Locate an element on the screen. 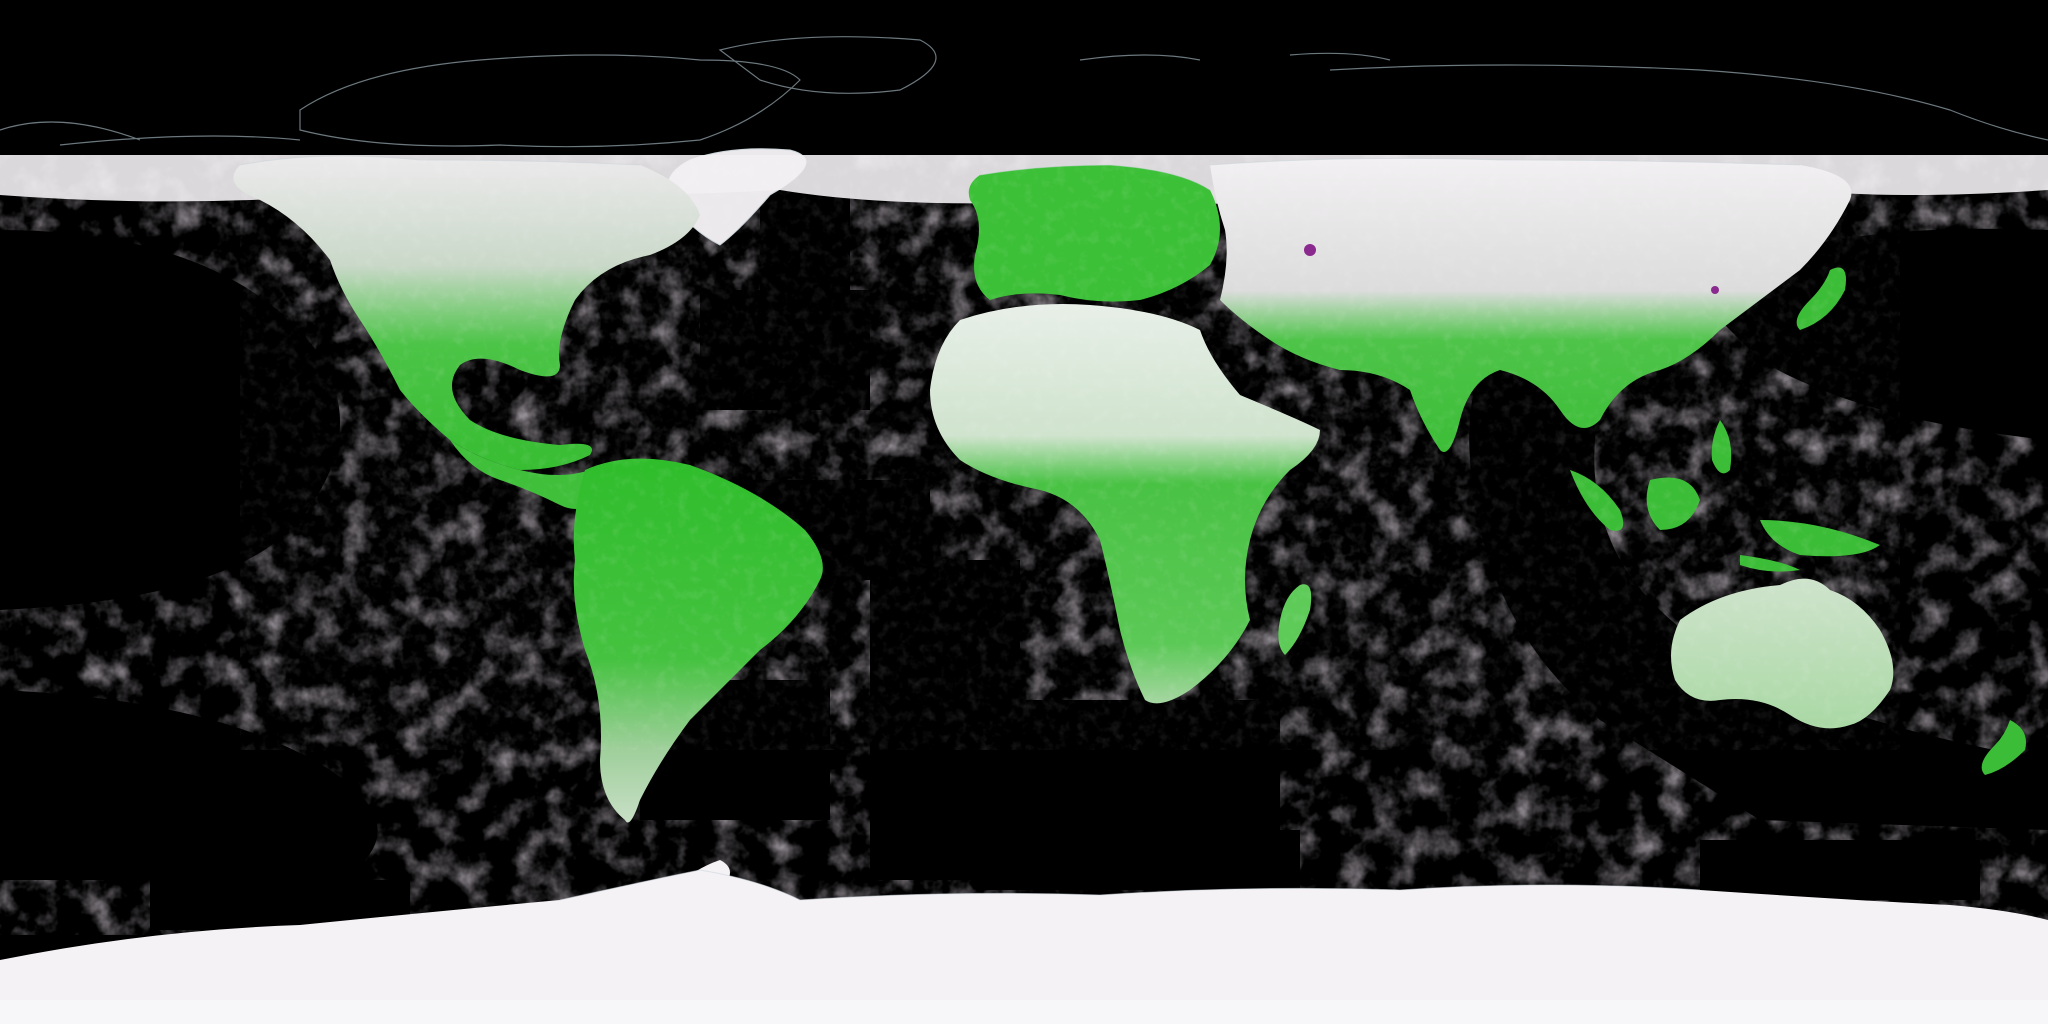 Image resolution: width=2048 pixels, height=1024 pixels. anomaly-marks is located at coordinates (1511, 269).